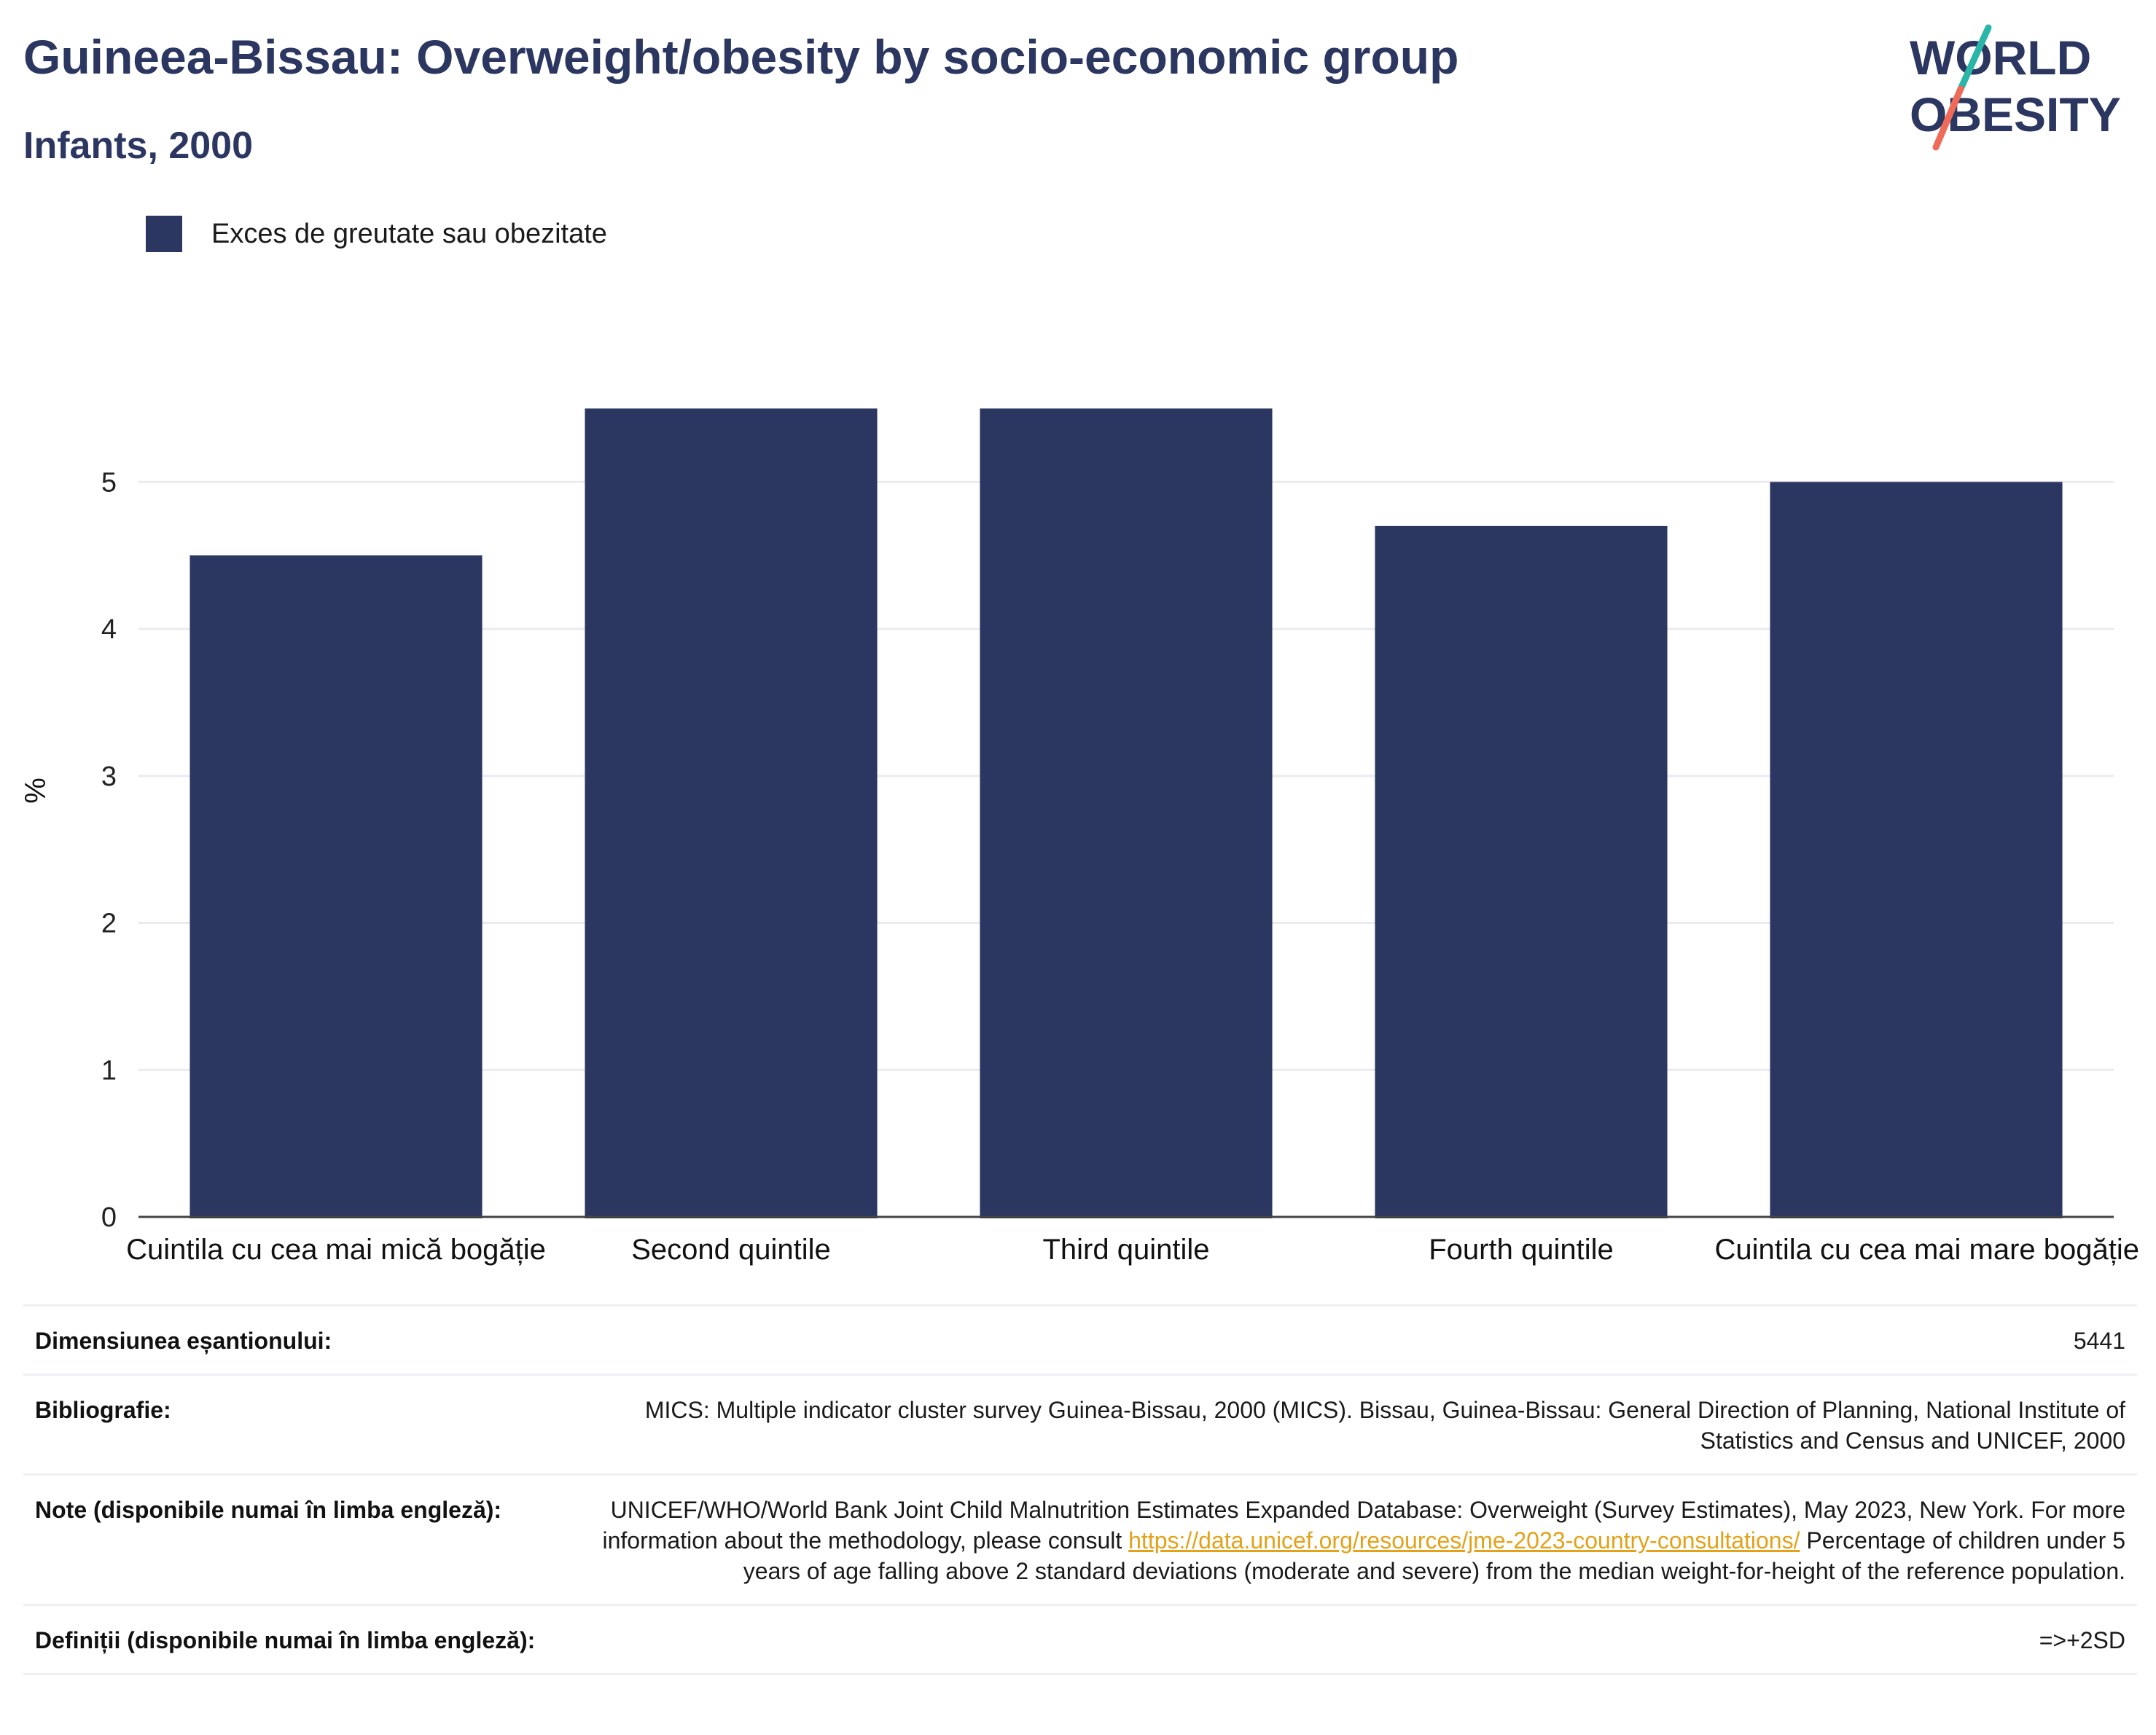  What do you see at coordinates (2082, 1640) in the screenshot?
I see `info-value: =>+2SD` at bounding box center [2082, 1640].